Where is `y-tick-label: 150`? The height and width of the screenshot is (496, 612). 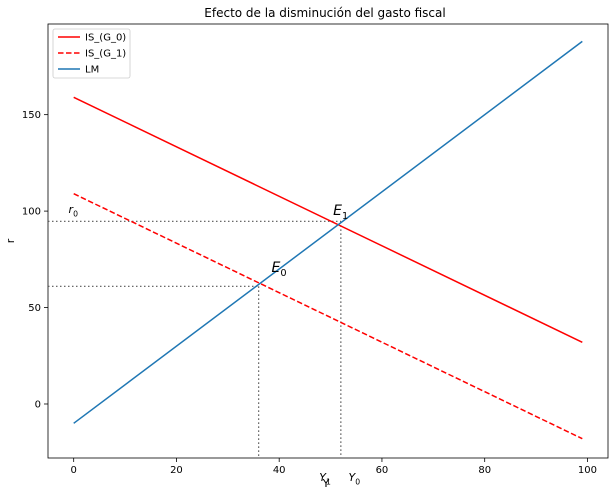
y-tick-label: 150 is located at coordinates (31, 115).